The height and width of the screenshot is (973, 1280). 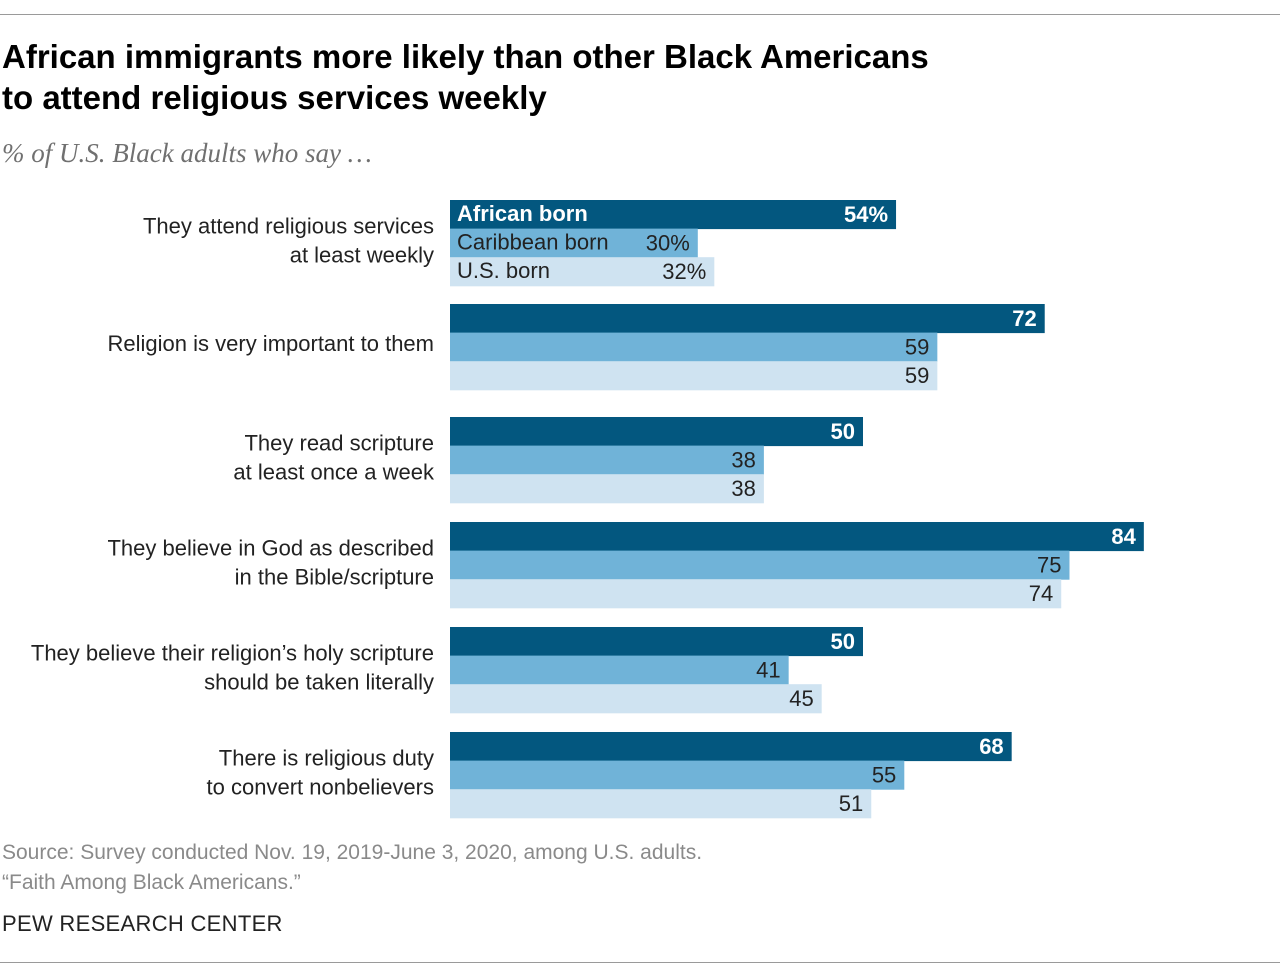 I want to click on data-label: 55, so click(x=884, y=775).